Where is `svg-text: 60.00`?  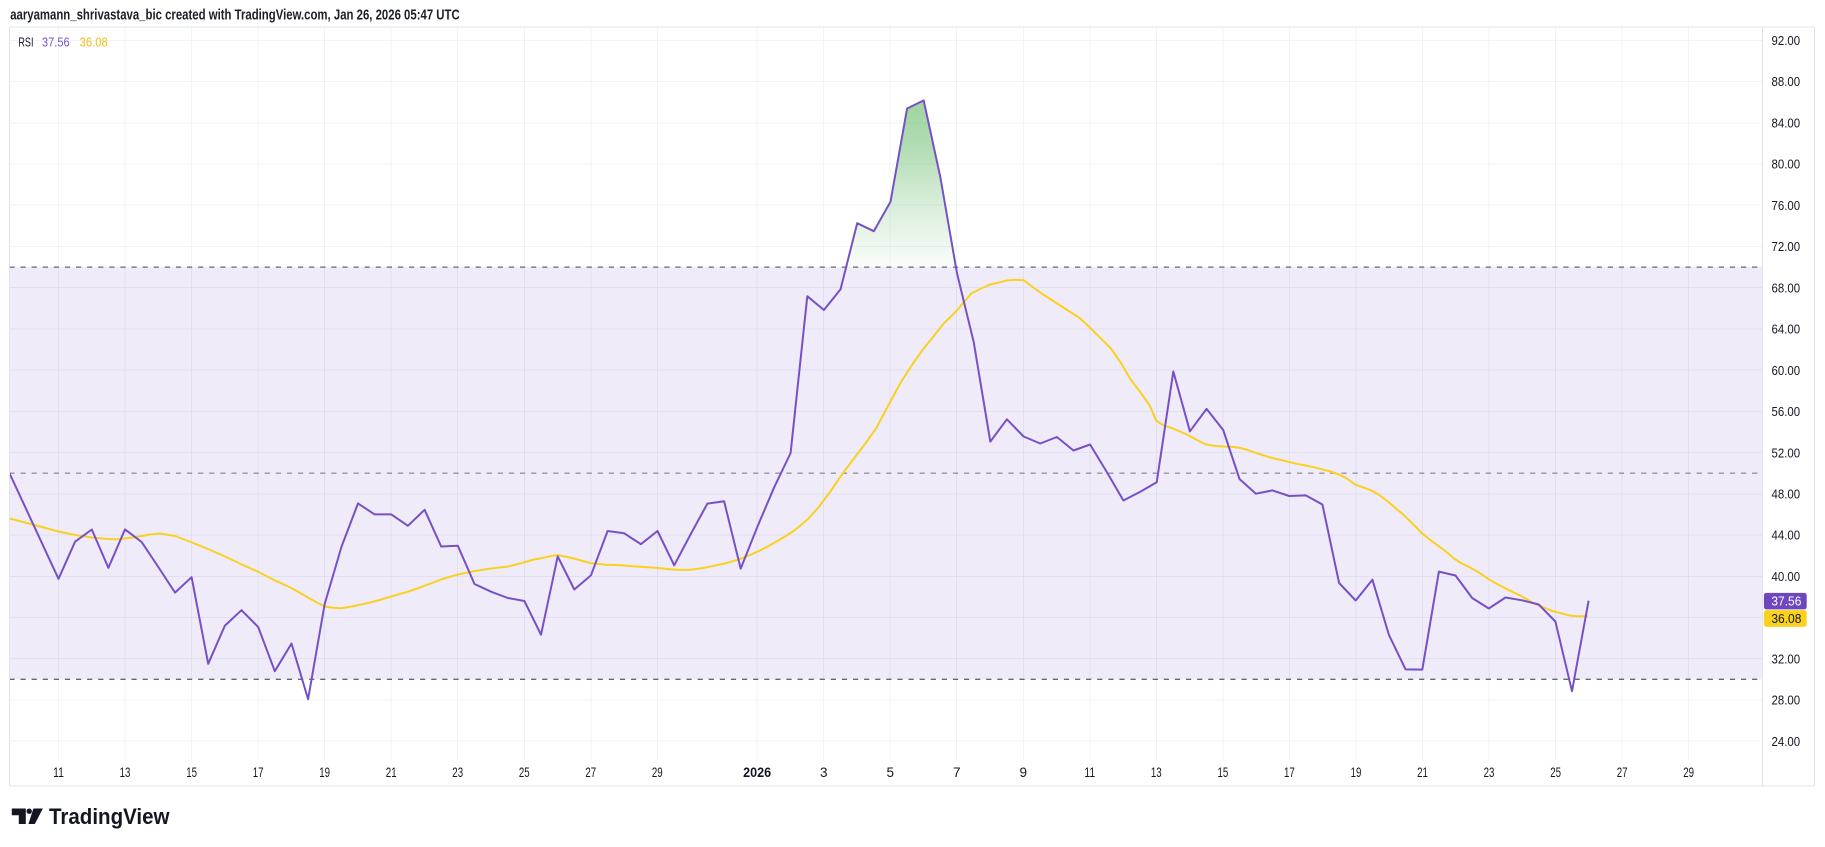
svg-text: 60.00 is located at coordinates (1786, 370).